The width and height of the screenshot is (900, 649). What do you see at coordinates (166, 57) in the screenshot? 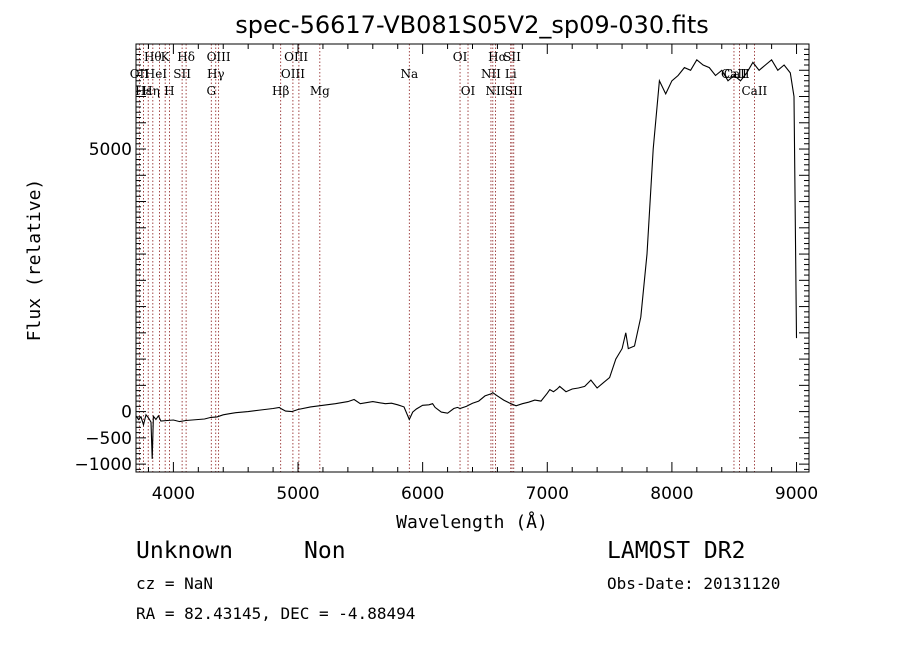
I see `line-label: K` at bounding box center [166, 57].